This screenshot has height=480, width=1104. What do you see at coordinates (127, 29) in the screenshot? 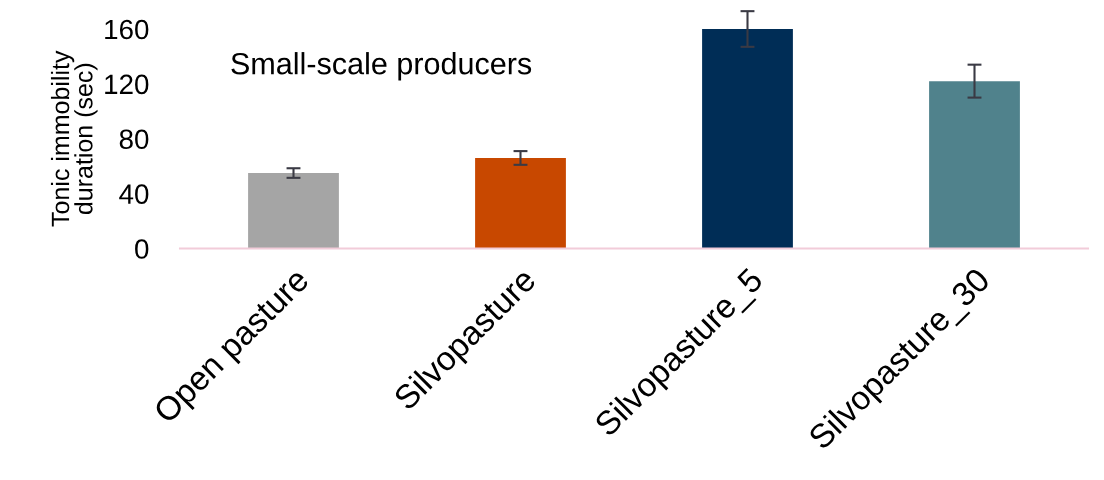
I see `y-tick-label: 160` at bounding box center [127, 29].